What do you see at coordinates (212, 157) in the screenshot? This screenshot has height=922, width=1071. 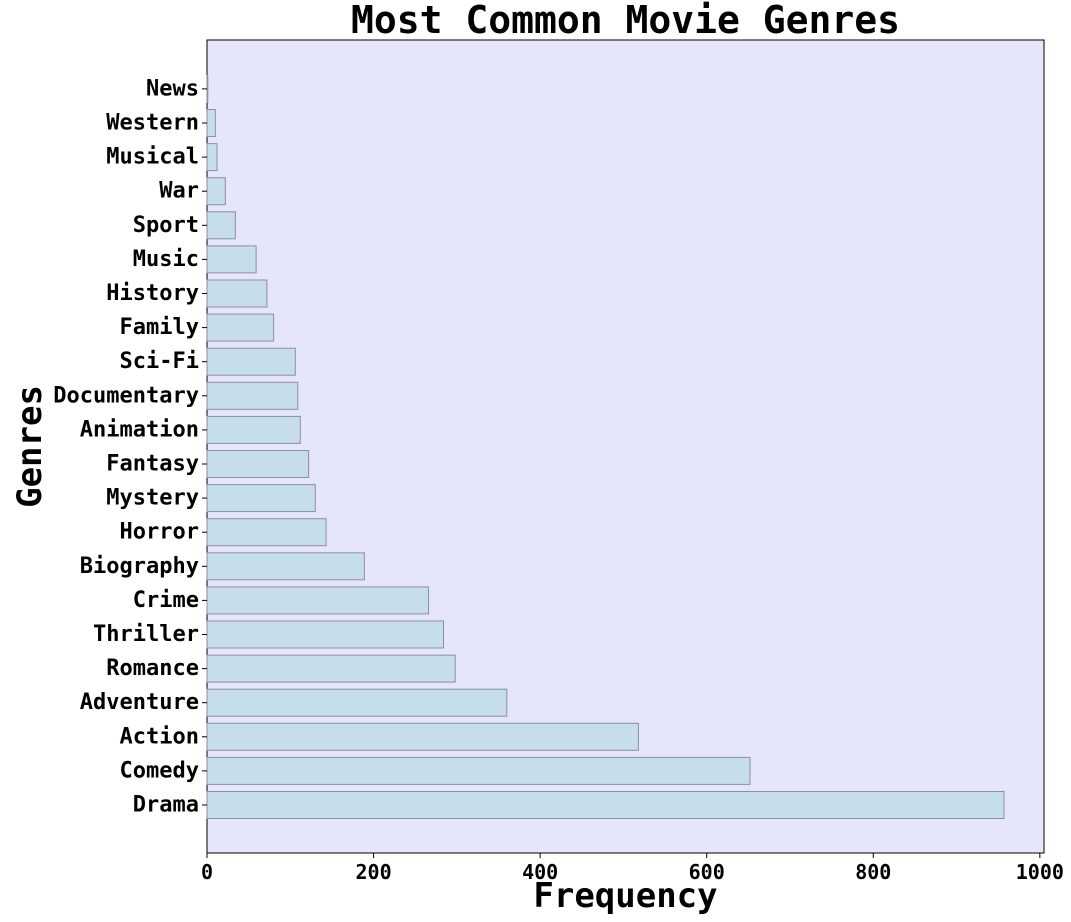 I see `bar-musical` at bounding box center [212, 157].